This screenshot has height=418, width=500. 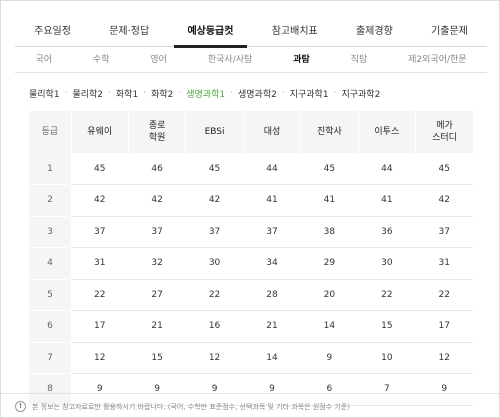 I want to click on main-tab-1: 주요일정, so click(x=52, y=31).